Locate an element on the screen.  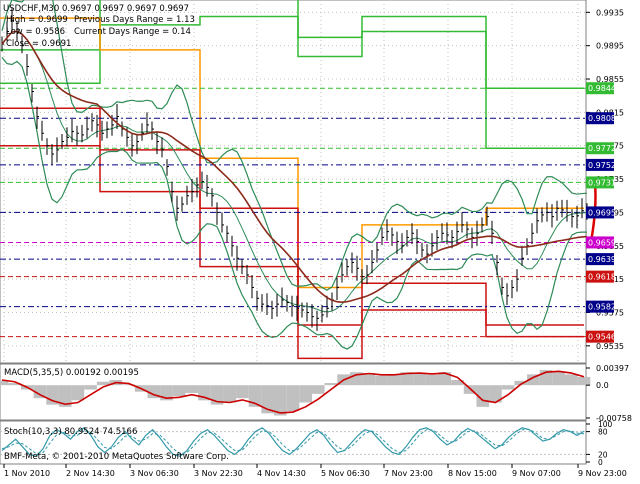
level-tag-text: 0.9695 is located at coordinates (602, 212).